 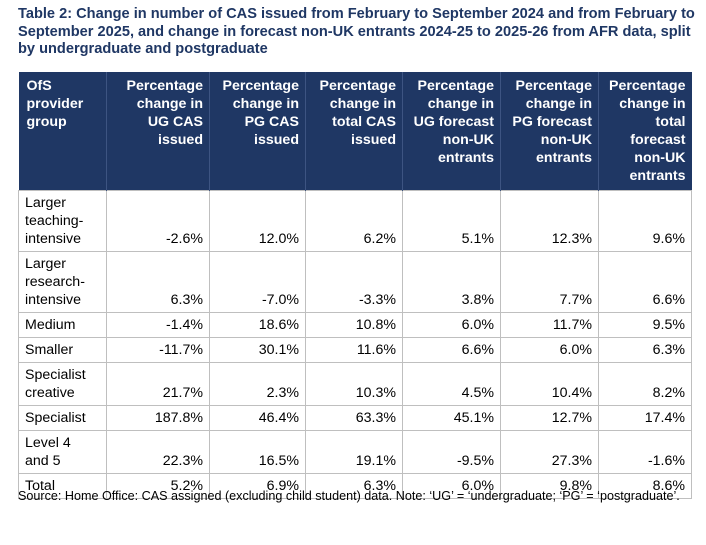 What do you see at coordinates (549, 384) in the screenshot?
I see `cell-pg-forecast: 10.4%` at bounding box center [549, 384].